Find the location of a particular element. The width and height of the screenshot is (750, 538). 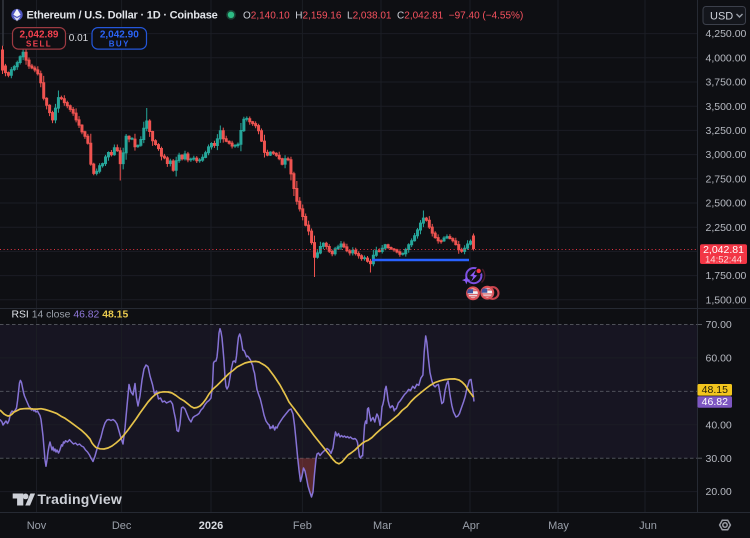

svg-text: Apr is located at coordinates (470, 526).